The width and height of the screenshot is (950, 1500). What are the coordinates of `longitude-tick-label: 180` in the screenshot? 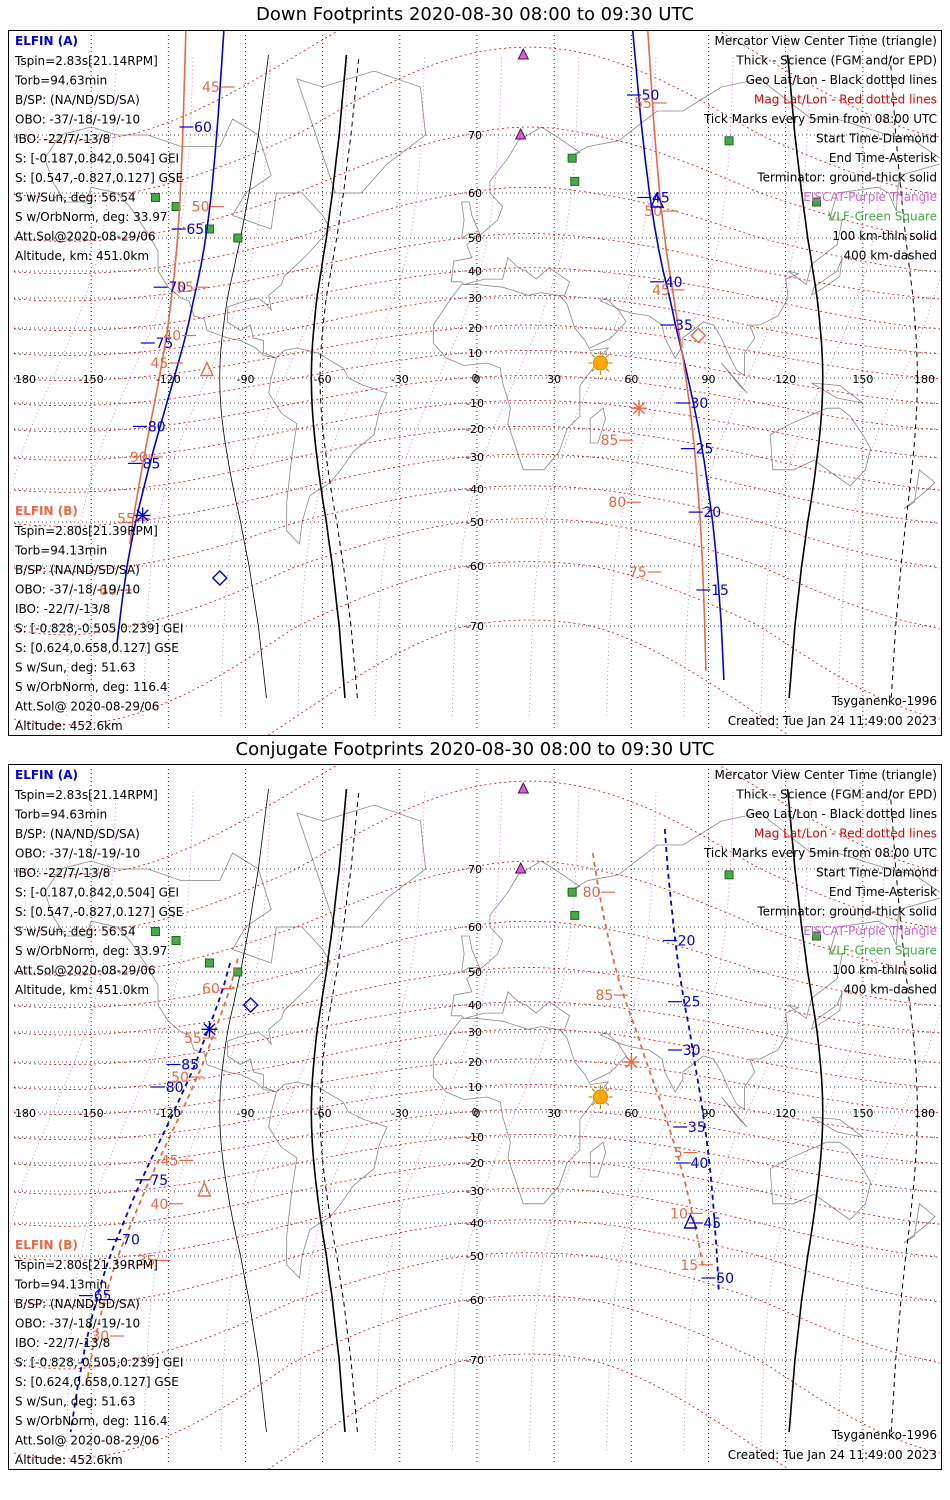 It's located at (25, 379).